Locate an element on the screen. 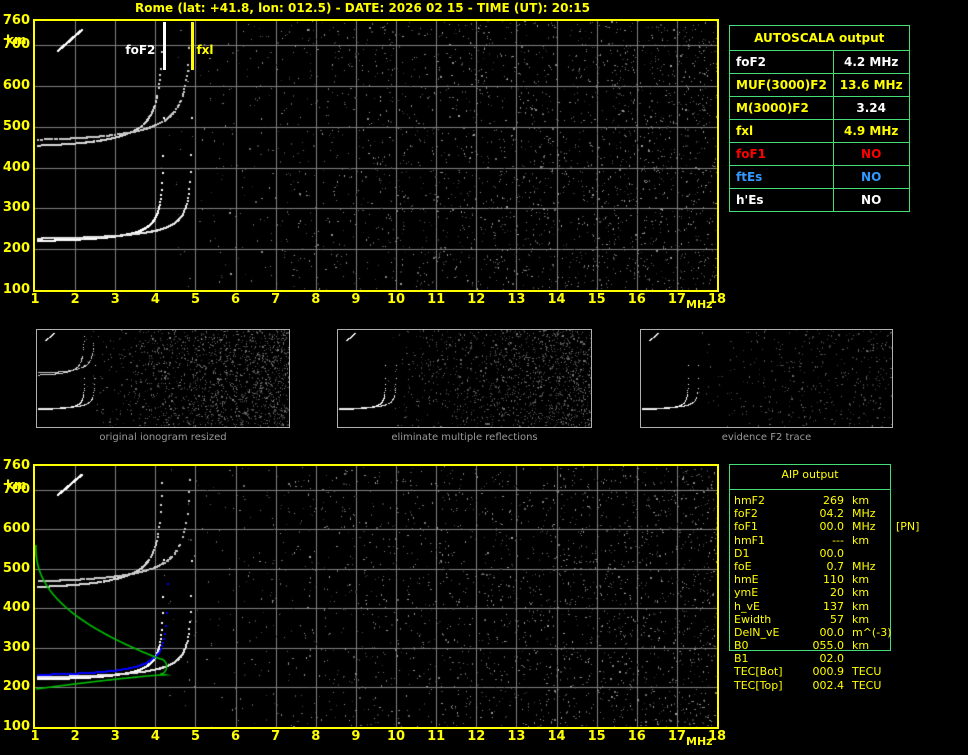 The height and width of the screenshot is (755, 968). aip-row: foF2 04.2 MHz is located at coordinates (849, 513).